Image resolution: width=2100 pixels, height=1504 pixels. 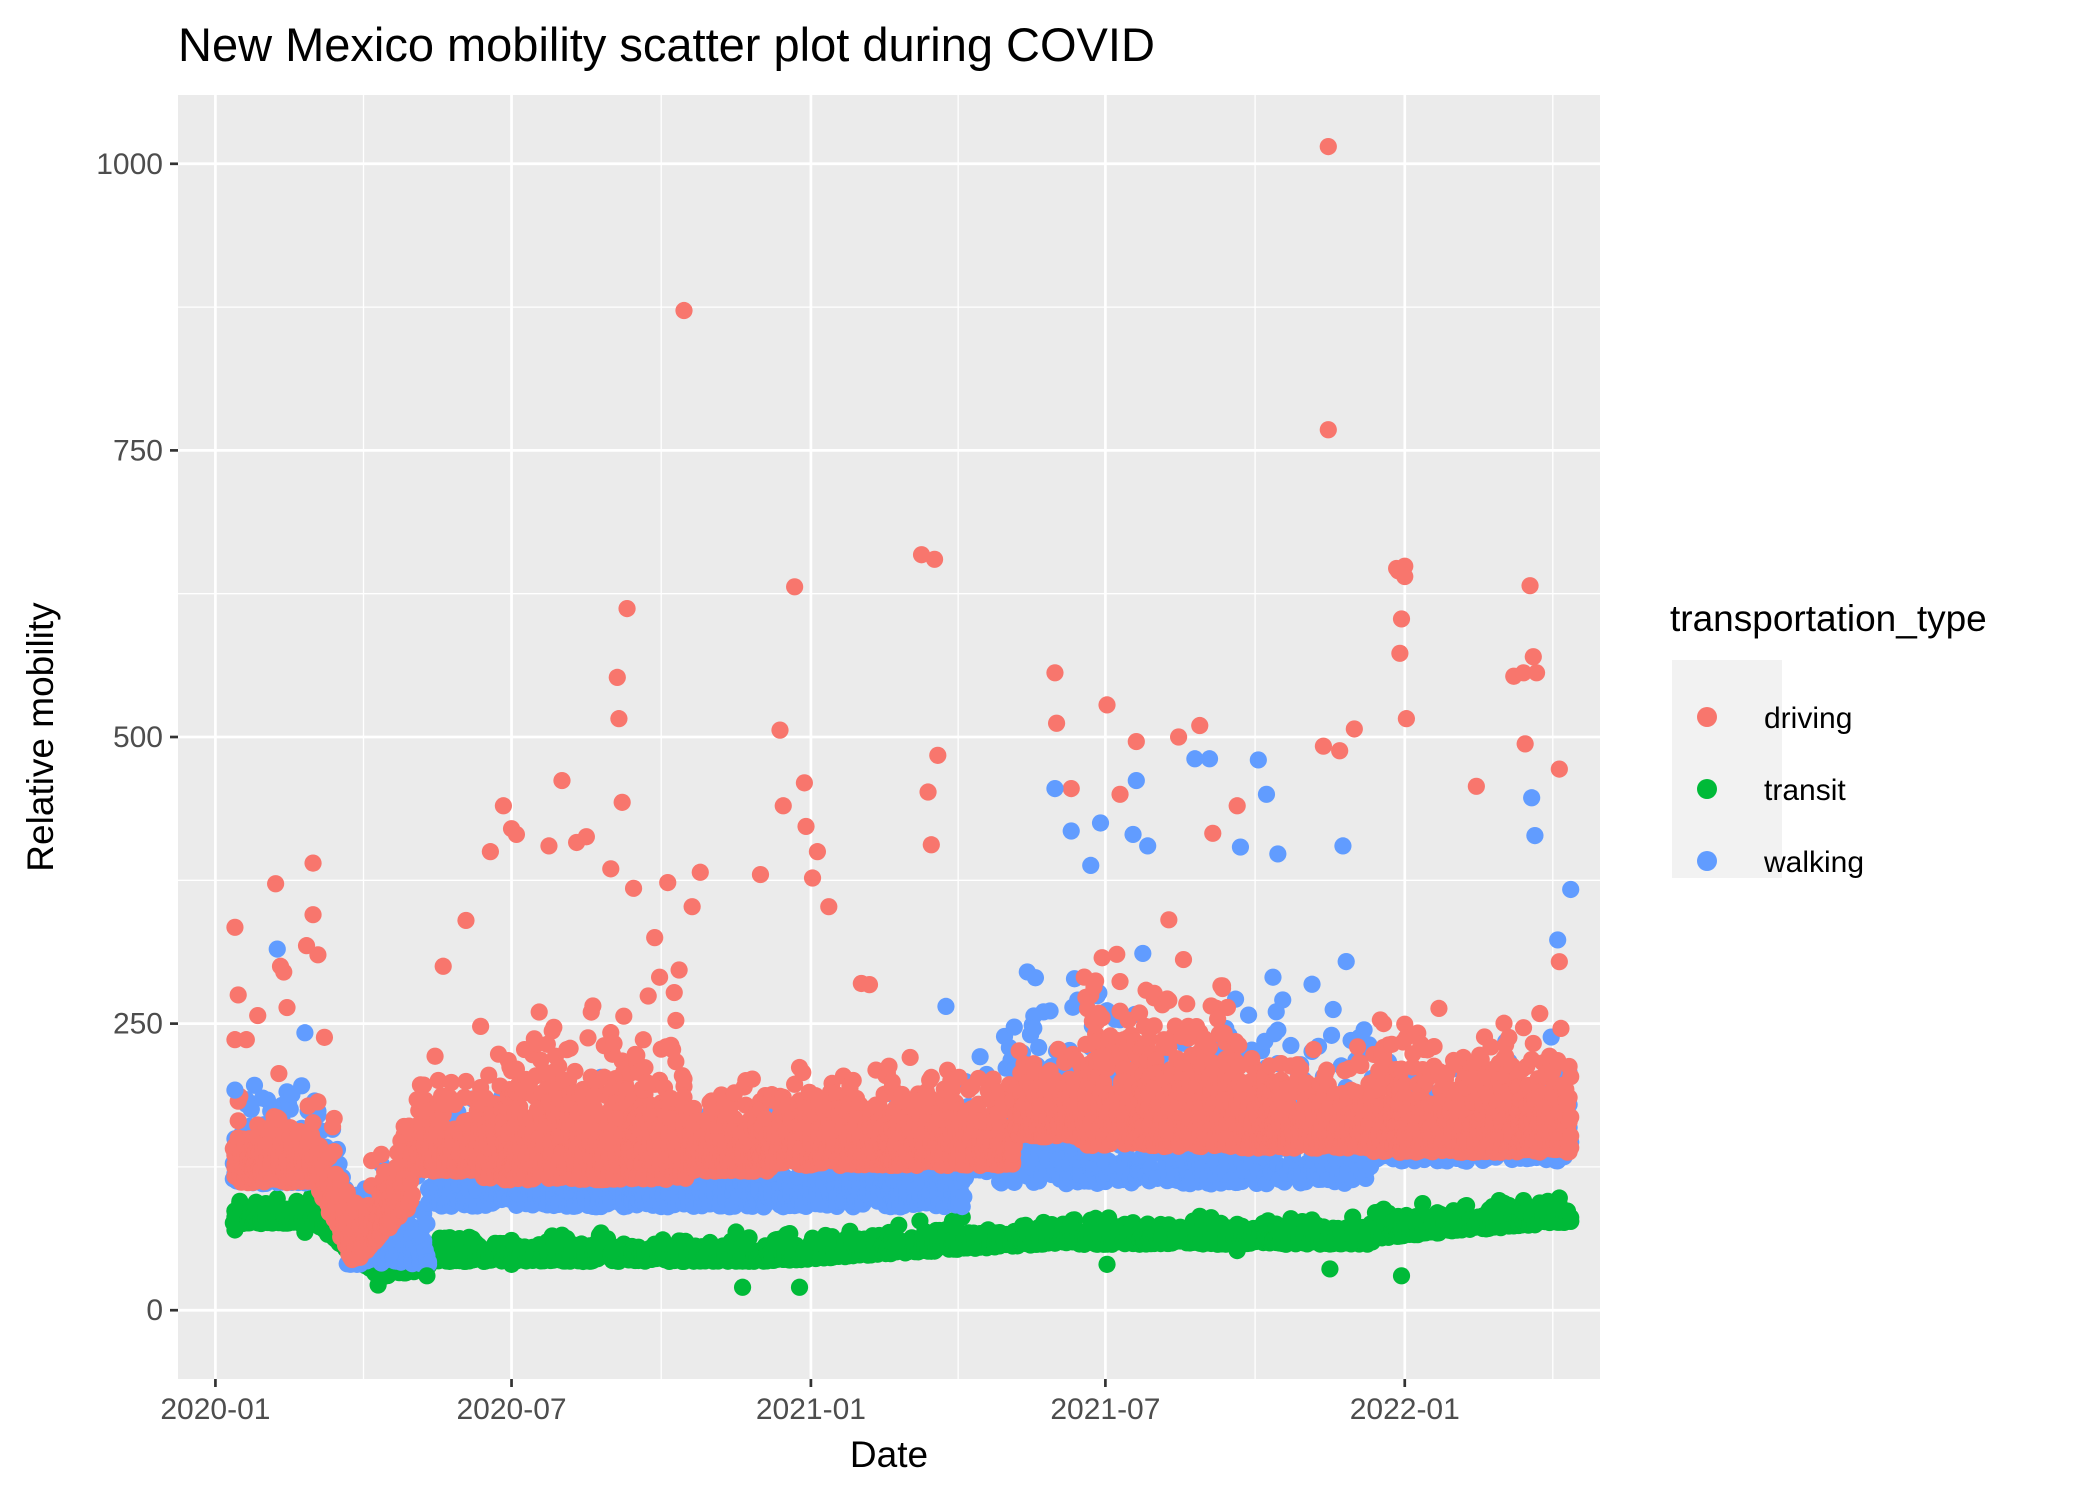 I want to click on driving-point, so click(x=238, y=1120).